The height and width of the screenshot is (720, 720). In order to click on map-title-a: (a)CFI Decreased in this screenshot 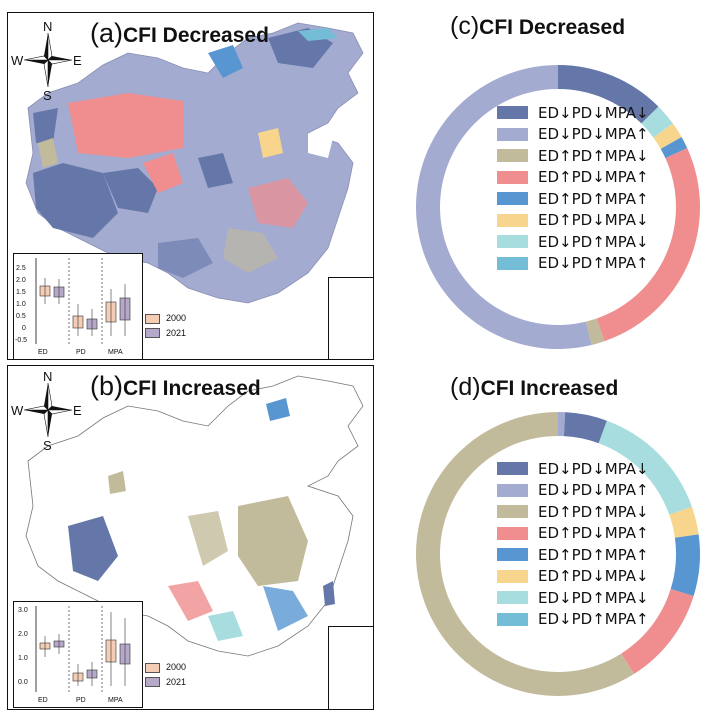, I will do `click(179, 33)`.